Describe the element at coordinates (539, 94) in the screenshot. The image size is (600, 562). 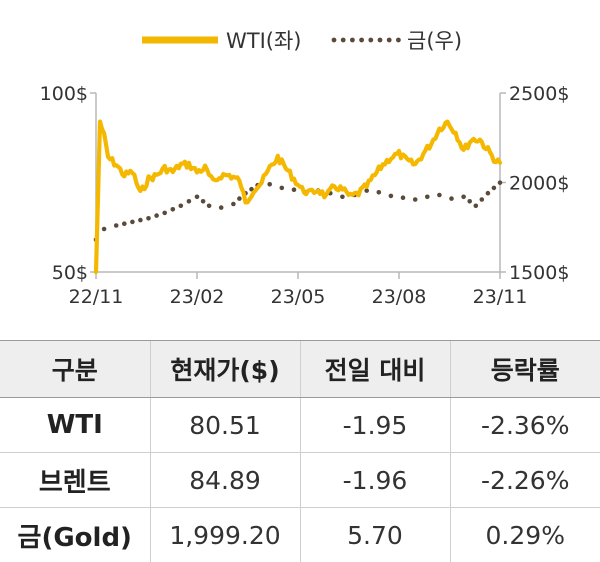
I see `right-tick-label: 2500$` at that location.